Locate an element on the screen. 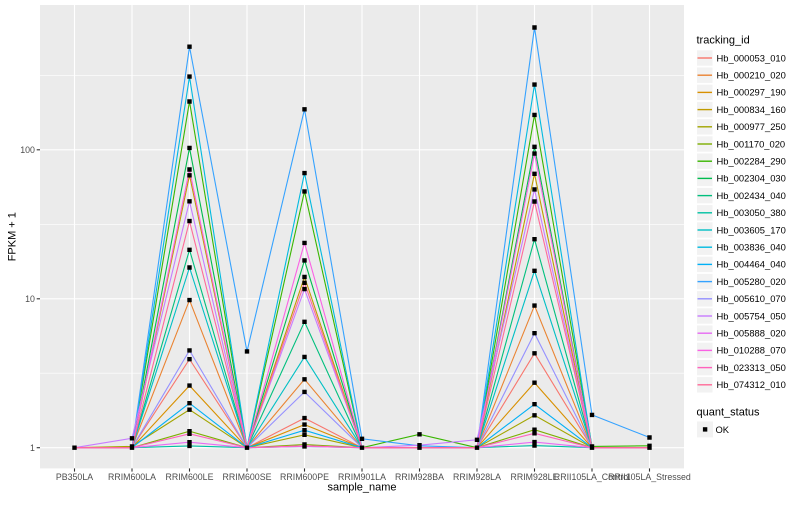 The width and height of the screenshot is (800, 505). svg-text: Hb_000210_020 is located at coordinates (751, 75).